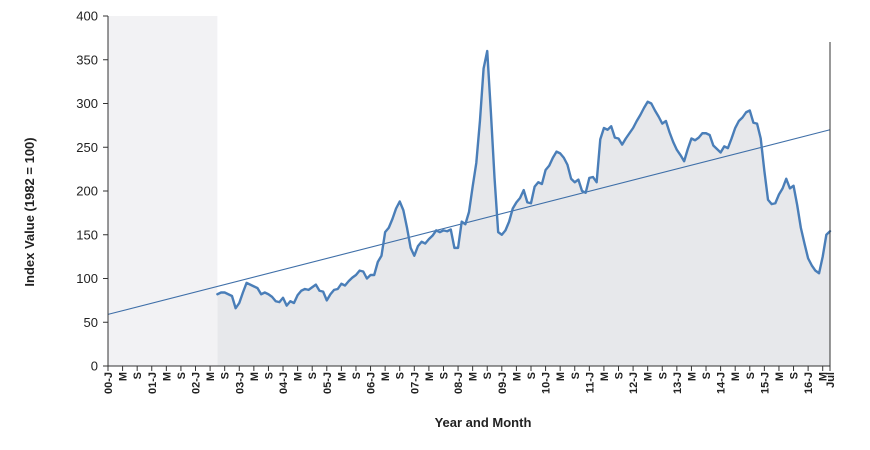  What do you see at coordinates (809, 383) in the screenshot?
I see `x-tick-label: 16-J` at bounding box center [809, 383].